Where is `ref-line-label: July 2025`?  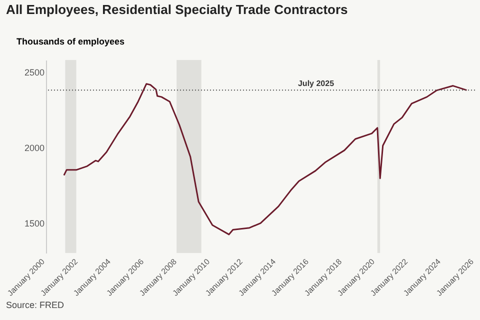 ref-line-label: July 2025 is located at coordinates (316, 83).